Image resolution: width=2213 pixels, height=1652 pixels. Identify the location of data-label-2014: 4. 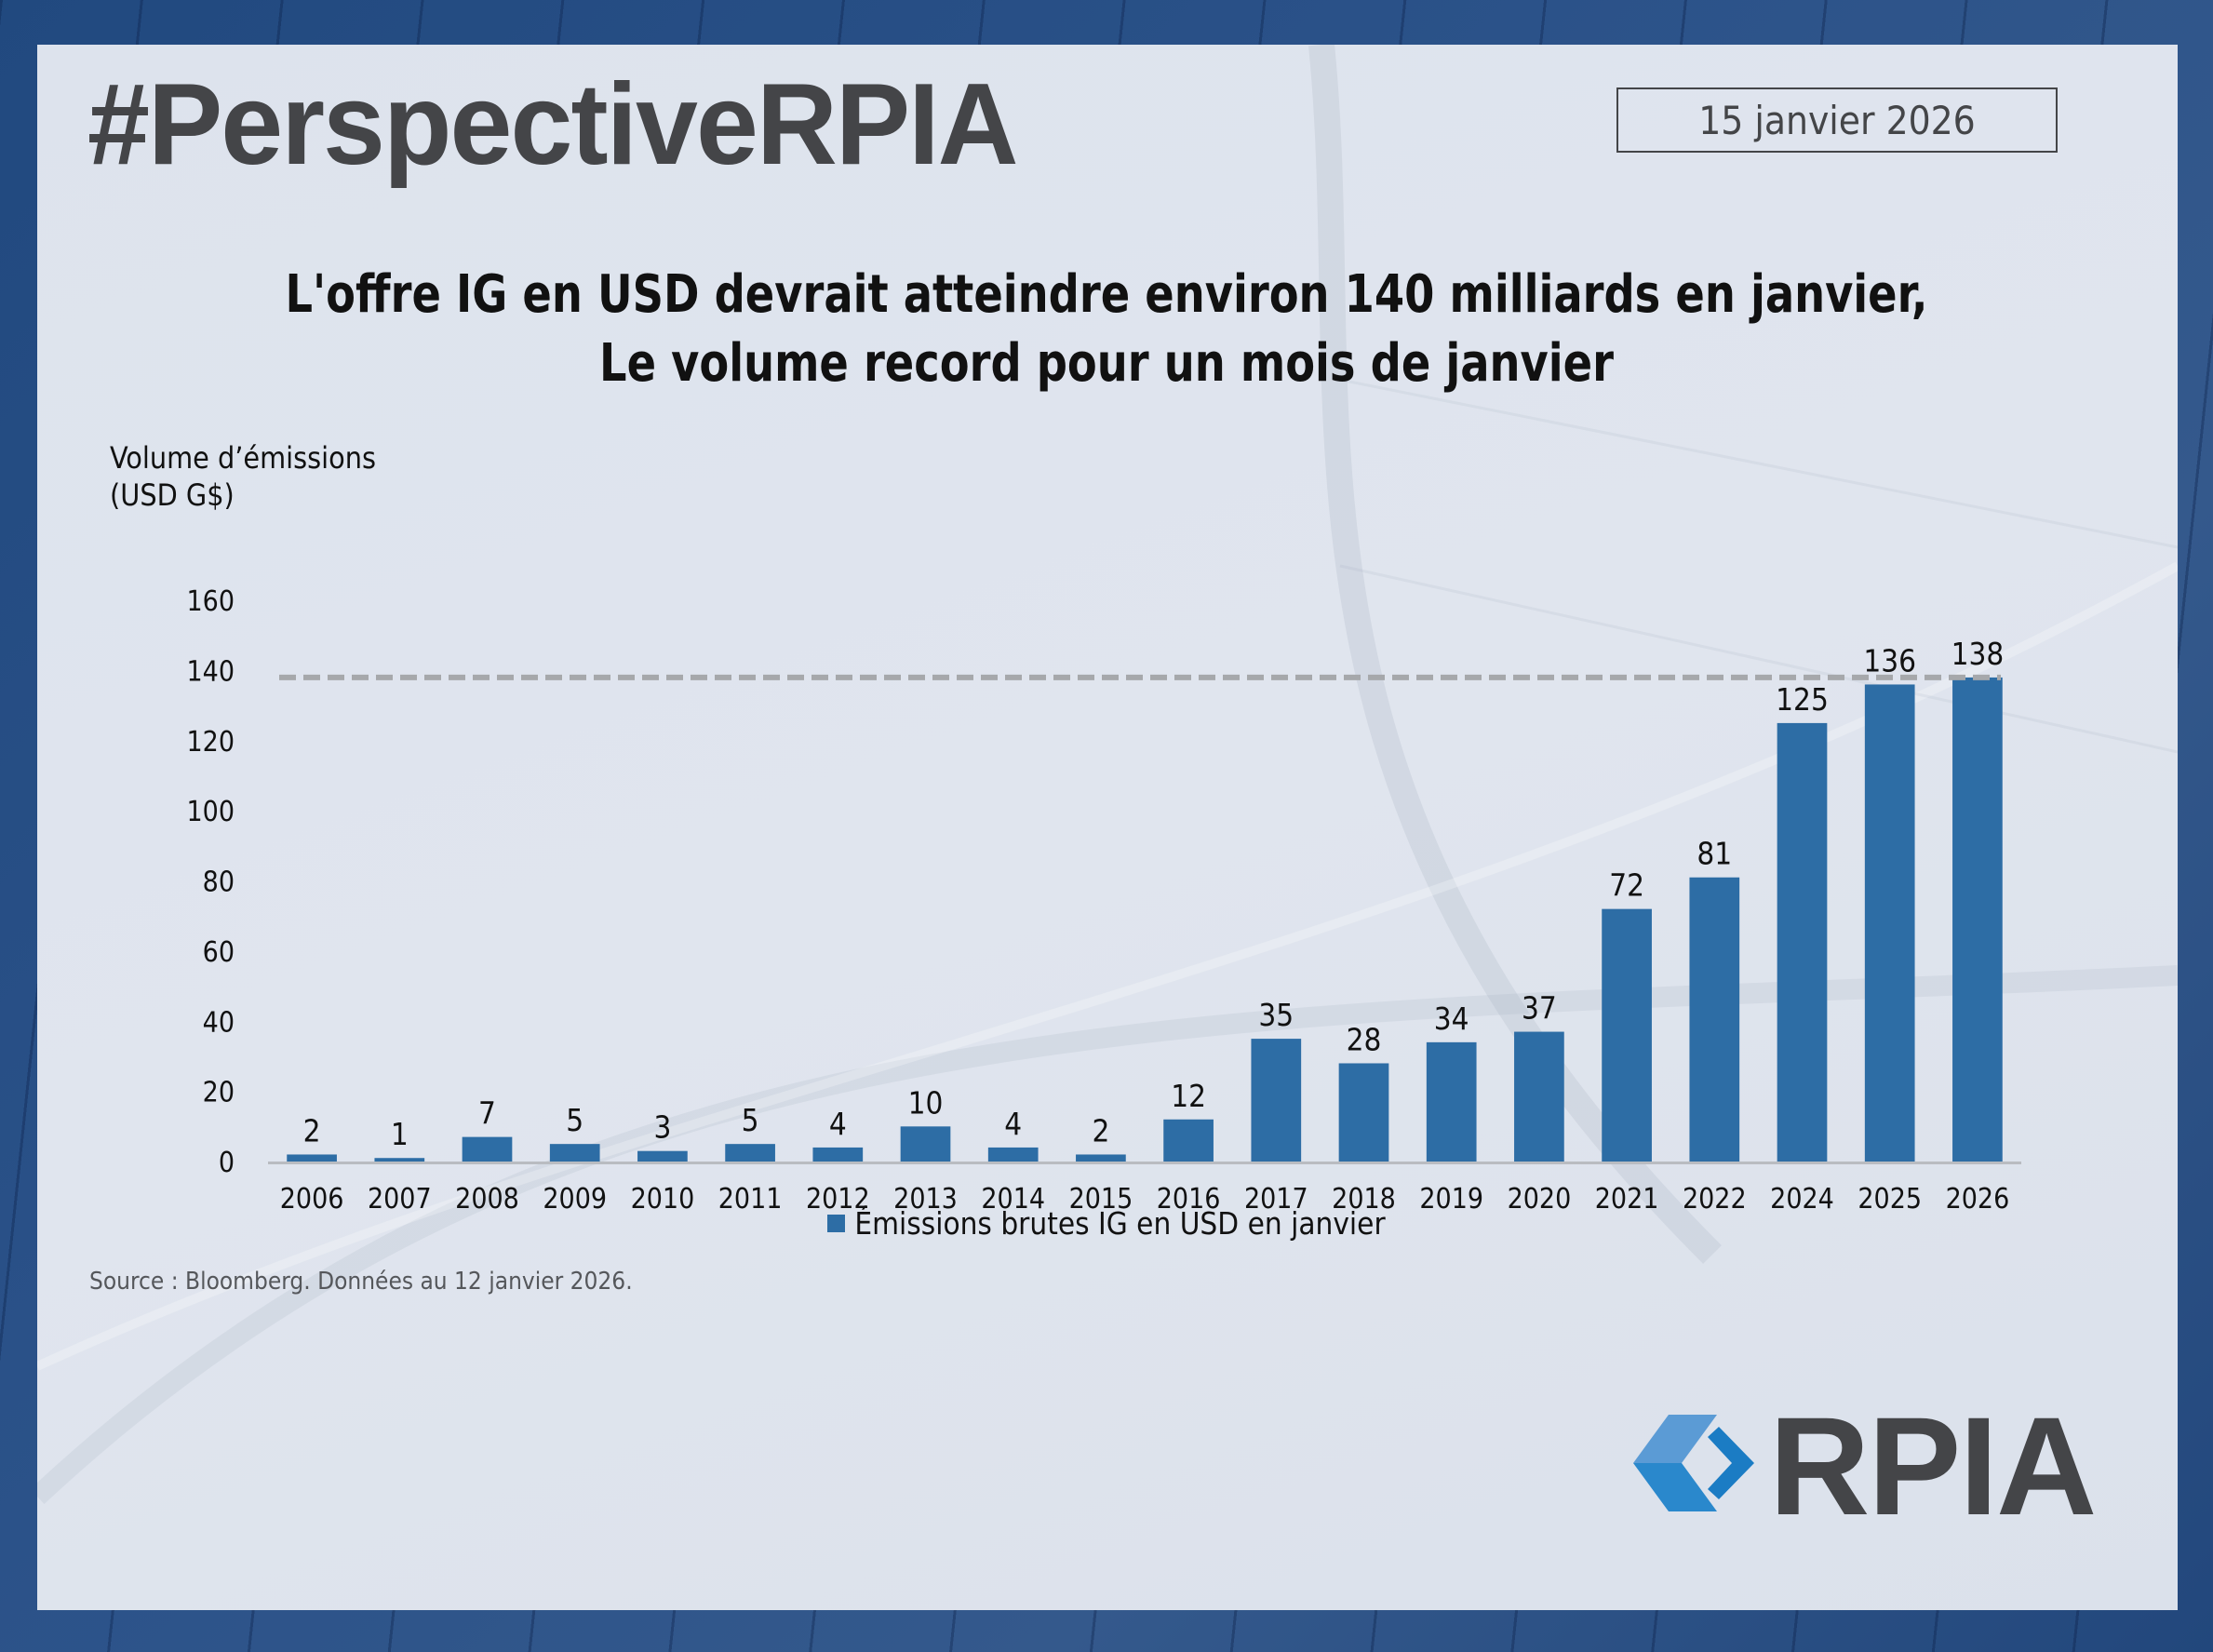
(1013, 1124).